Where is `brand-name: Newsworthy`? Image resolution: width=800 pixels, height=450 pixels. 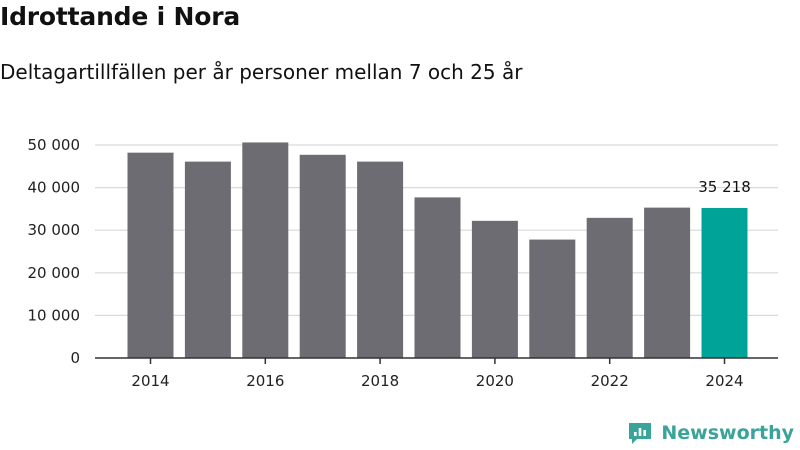
brand-name: Newsworthy is located at coordinates (727, 433).